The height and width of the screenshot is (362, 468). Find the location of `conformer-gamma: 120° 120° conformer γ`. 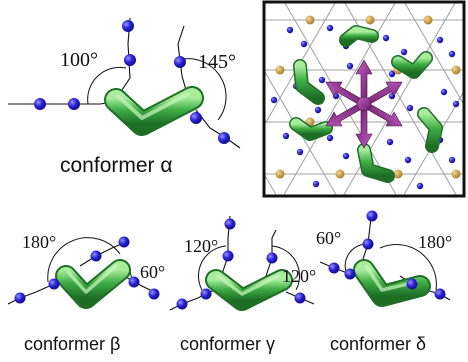

conformer-gamma: 120° 120° conformer γ is located at coordinates (242, 284).